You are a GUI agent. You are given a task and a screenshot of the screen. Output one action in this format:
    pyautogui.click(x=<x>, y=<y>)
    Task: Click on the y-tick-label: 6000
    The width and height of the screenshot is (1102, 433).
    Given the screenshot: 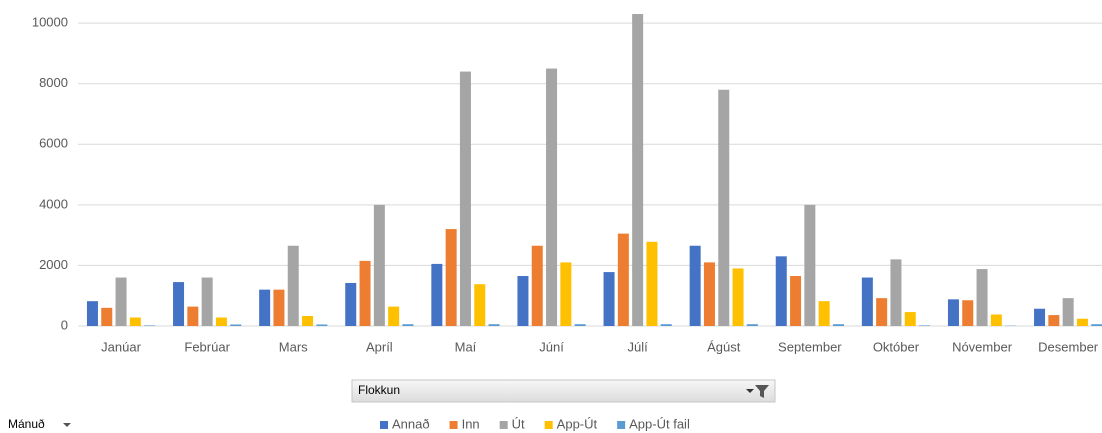 What is the action you would take?
    pyautogui.click(x=53, y=143)
    